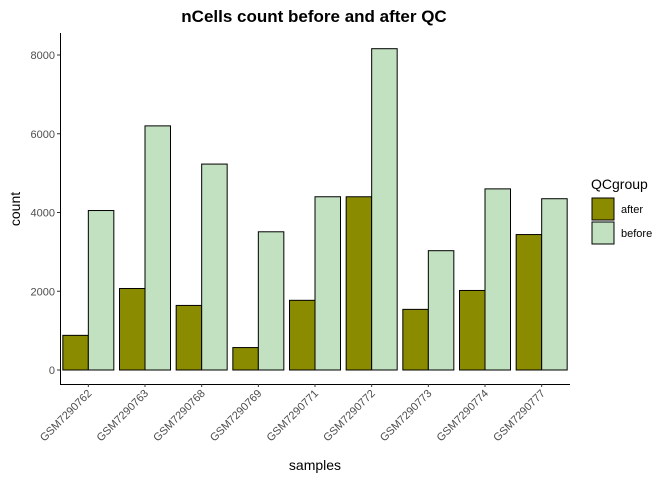 This screenshot has width=672, height=480. I want to click on bar-after-GSM7290763, so click(132, 329).